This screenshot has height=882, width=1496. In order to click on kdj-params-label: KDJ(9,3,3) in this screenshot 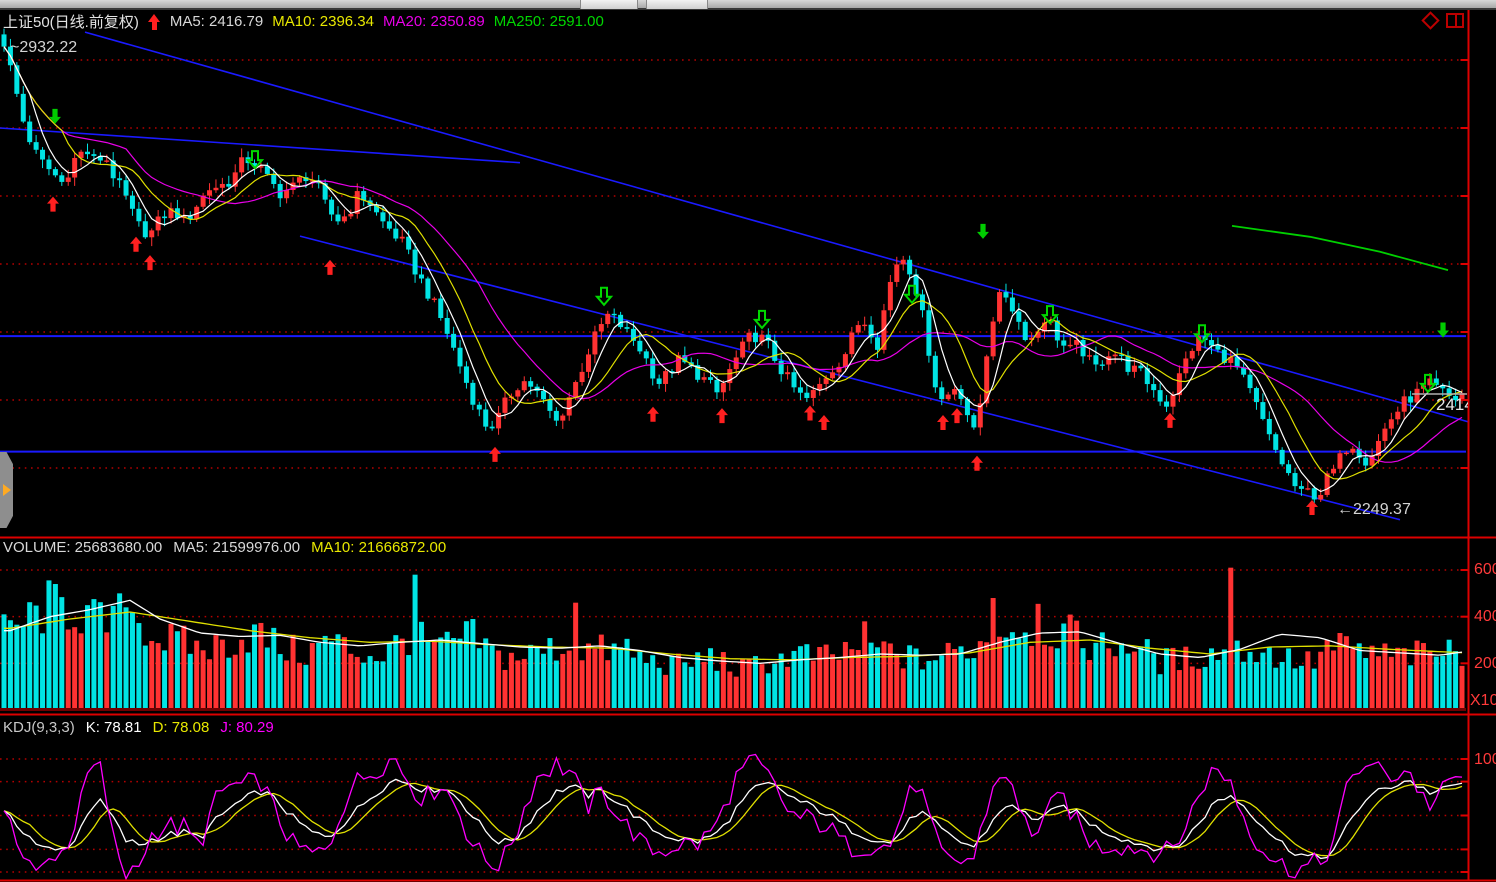, I will do `click(39, 727)`.